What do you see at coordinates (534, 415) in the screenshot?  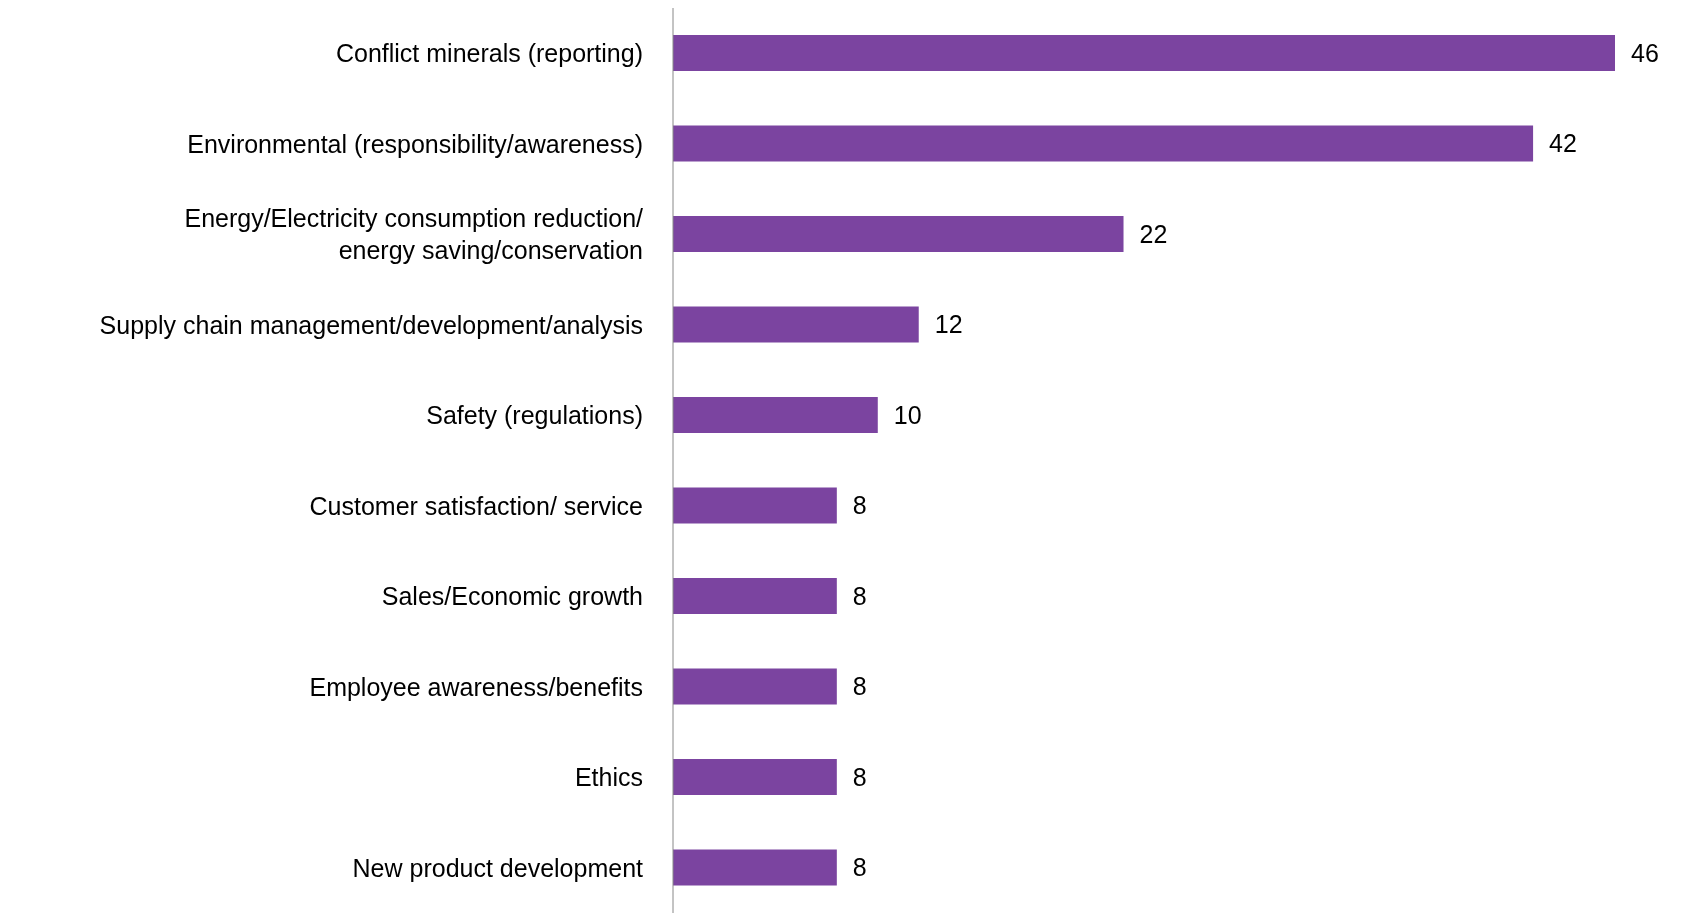 I see `y-tick-label: Safety (regulations)` at bounding box center [534, 415].